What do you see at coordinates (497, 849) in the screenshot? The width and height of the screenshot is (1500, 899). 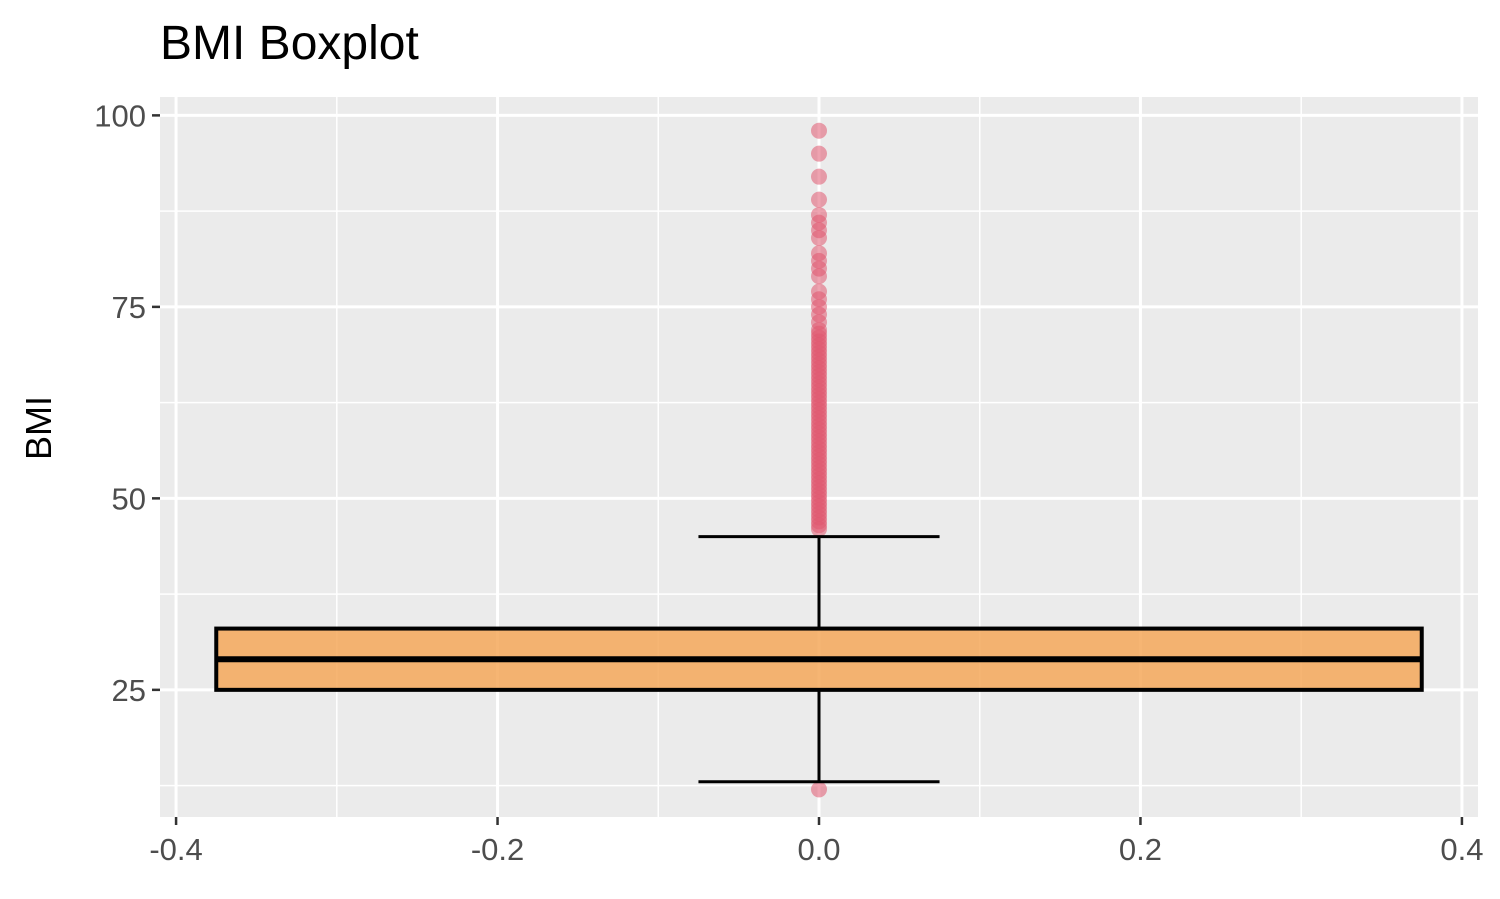 I see `x-tick-label: -0.2` at bounding box center [497, 849].